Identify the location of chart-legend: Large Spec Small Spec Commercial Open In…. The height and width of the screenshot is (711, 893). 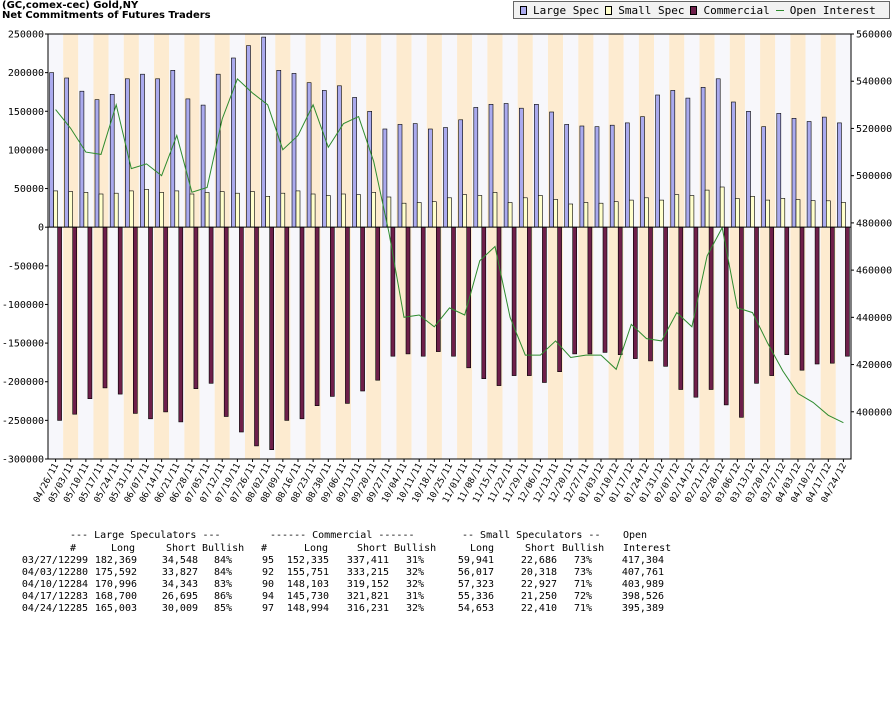
(701, 10).